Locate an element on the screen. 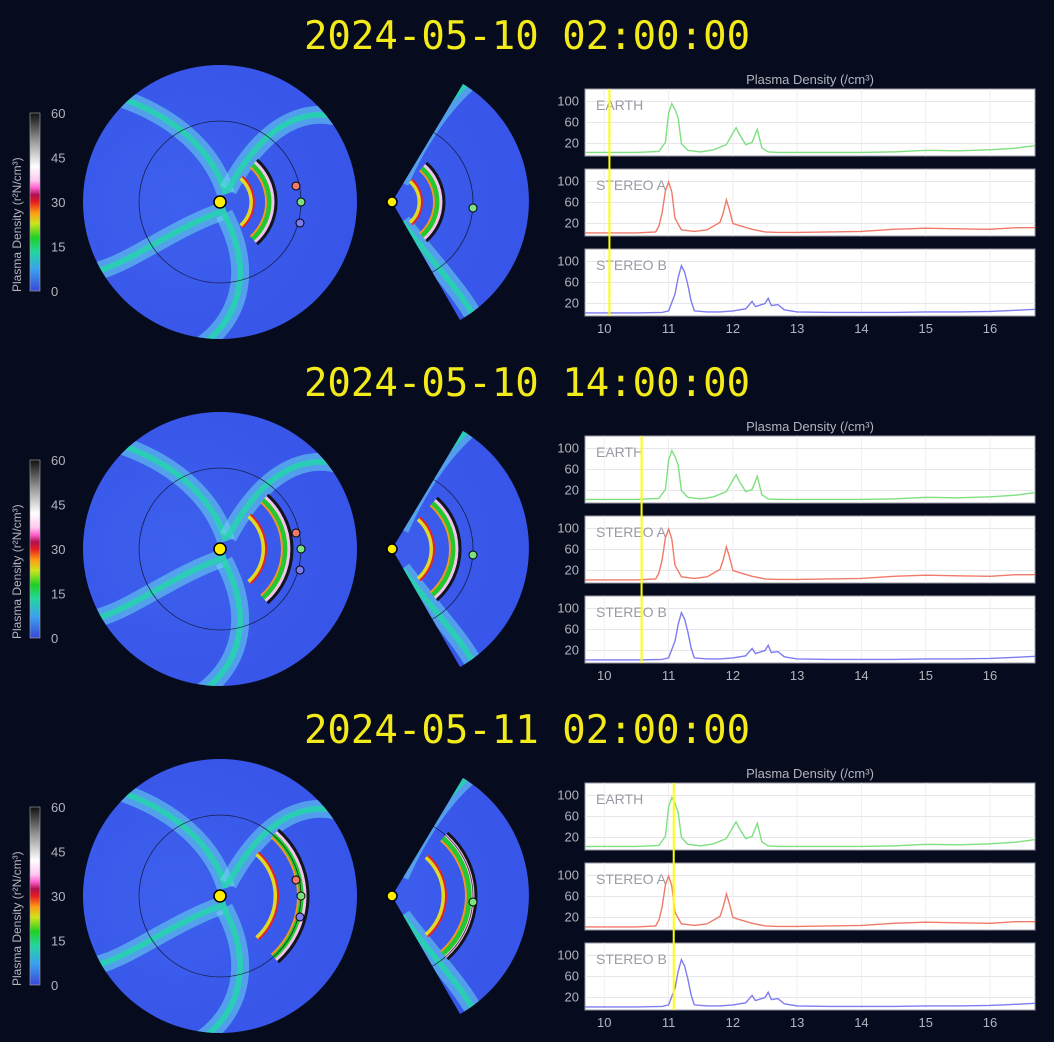 This screenshot has width=1054, height=1042. orbit-ring is located at coordinates (433, 549).